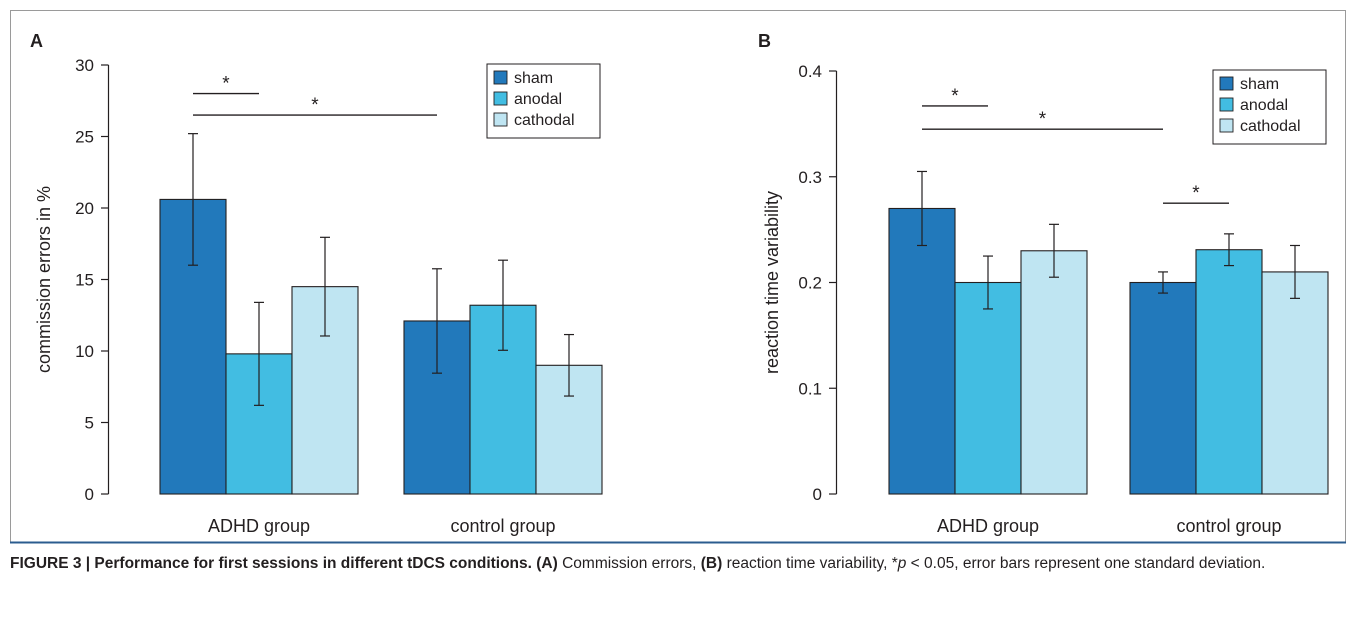 This screenshot has width=1358, height=629. Describe the element at coordinates (772, 282) in the screenshot. I see `y-axis-title-b: reaction time variability` at that location.